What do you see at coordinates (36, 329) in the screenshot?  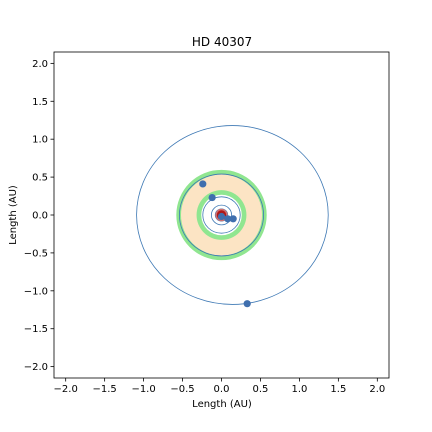 I see `y-tick-label-2: −1.5` at bounding box center [36, 329].